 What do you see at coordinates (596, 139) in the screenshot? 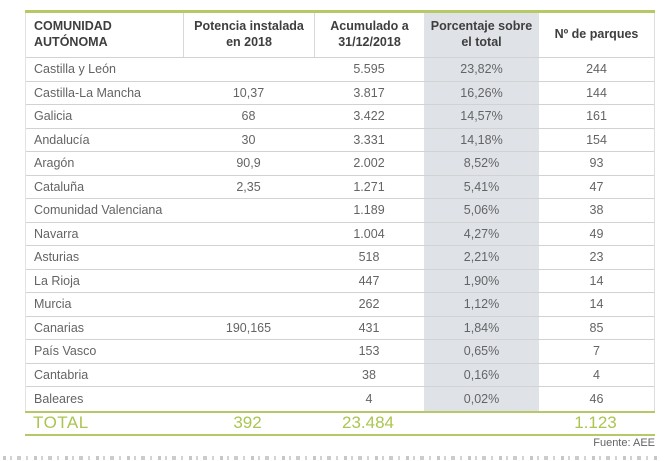
I see `num-parques-cell: 154` at bounding box center [596, 139].